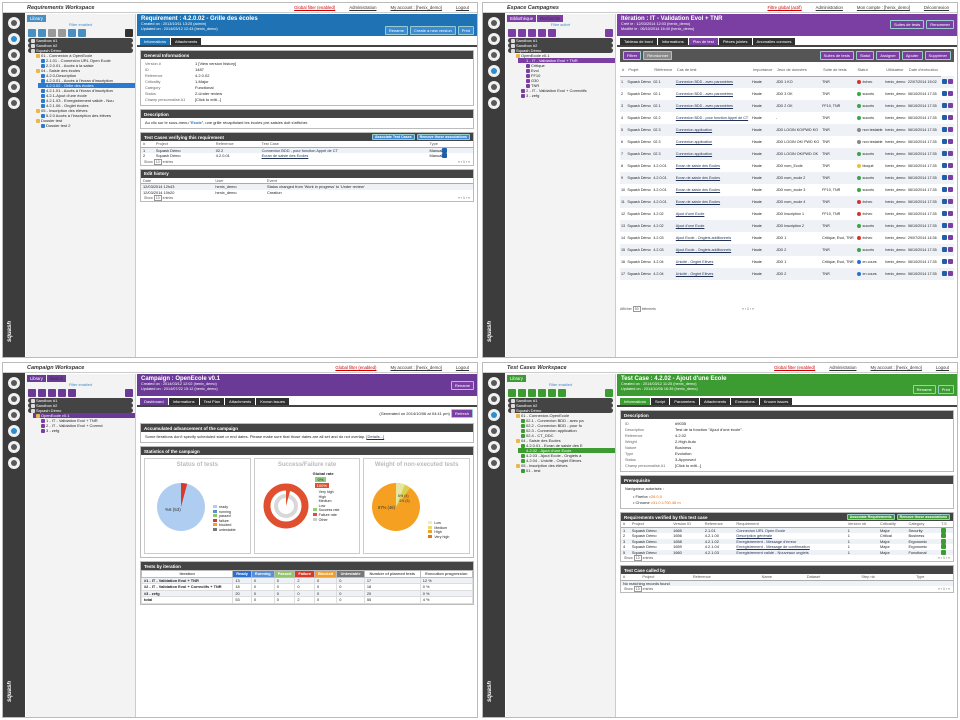  Describe the element at coordinates (790, 541) in the screenshot. I see `table-cell: Enregistrement - Message d'erreur` at that location.